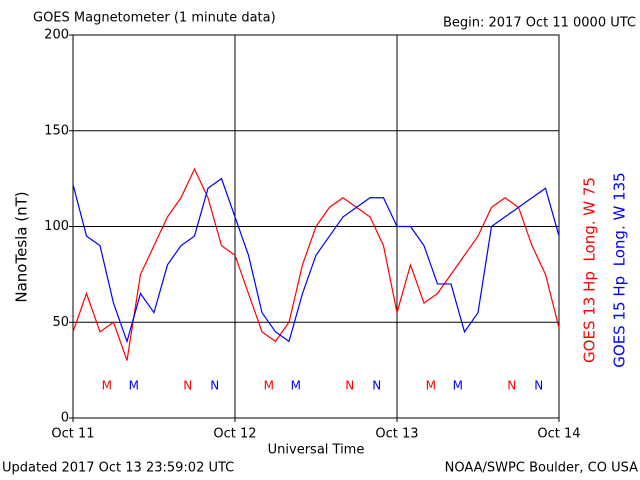 The height and width of the screenshot is (480, 640). I want to click on x-tick-label: Oct 13, so click(396, 434).